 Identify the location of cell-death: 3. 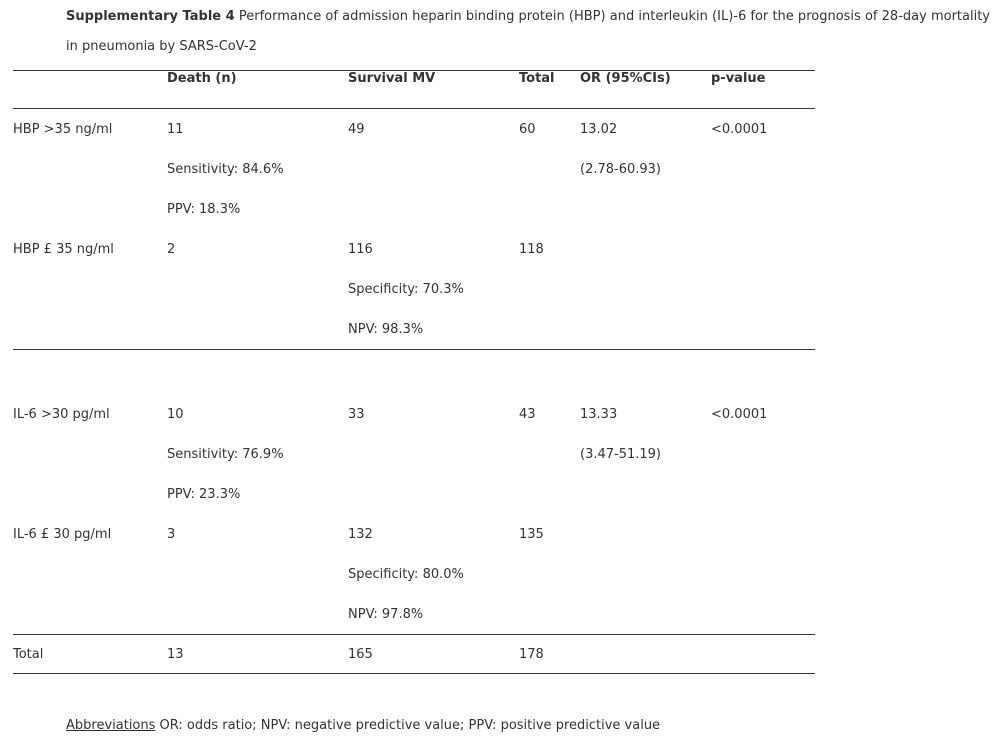
(257, 574).